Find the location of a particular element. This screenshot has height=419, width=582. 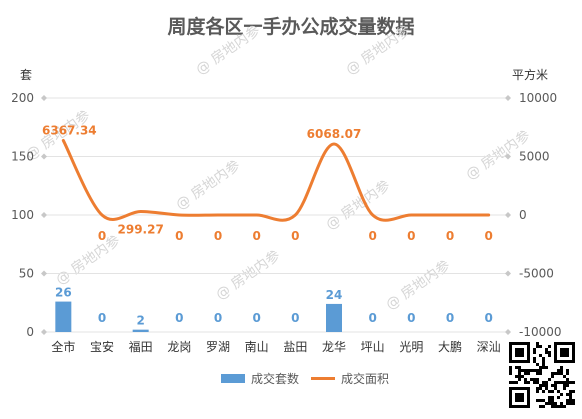

category-label: 深汕 is located at coordinates (489, 347).